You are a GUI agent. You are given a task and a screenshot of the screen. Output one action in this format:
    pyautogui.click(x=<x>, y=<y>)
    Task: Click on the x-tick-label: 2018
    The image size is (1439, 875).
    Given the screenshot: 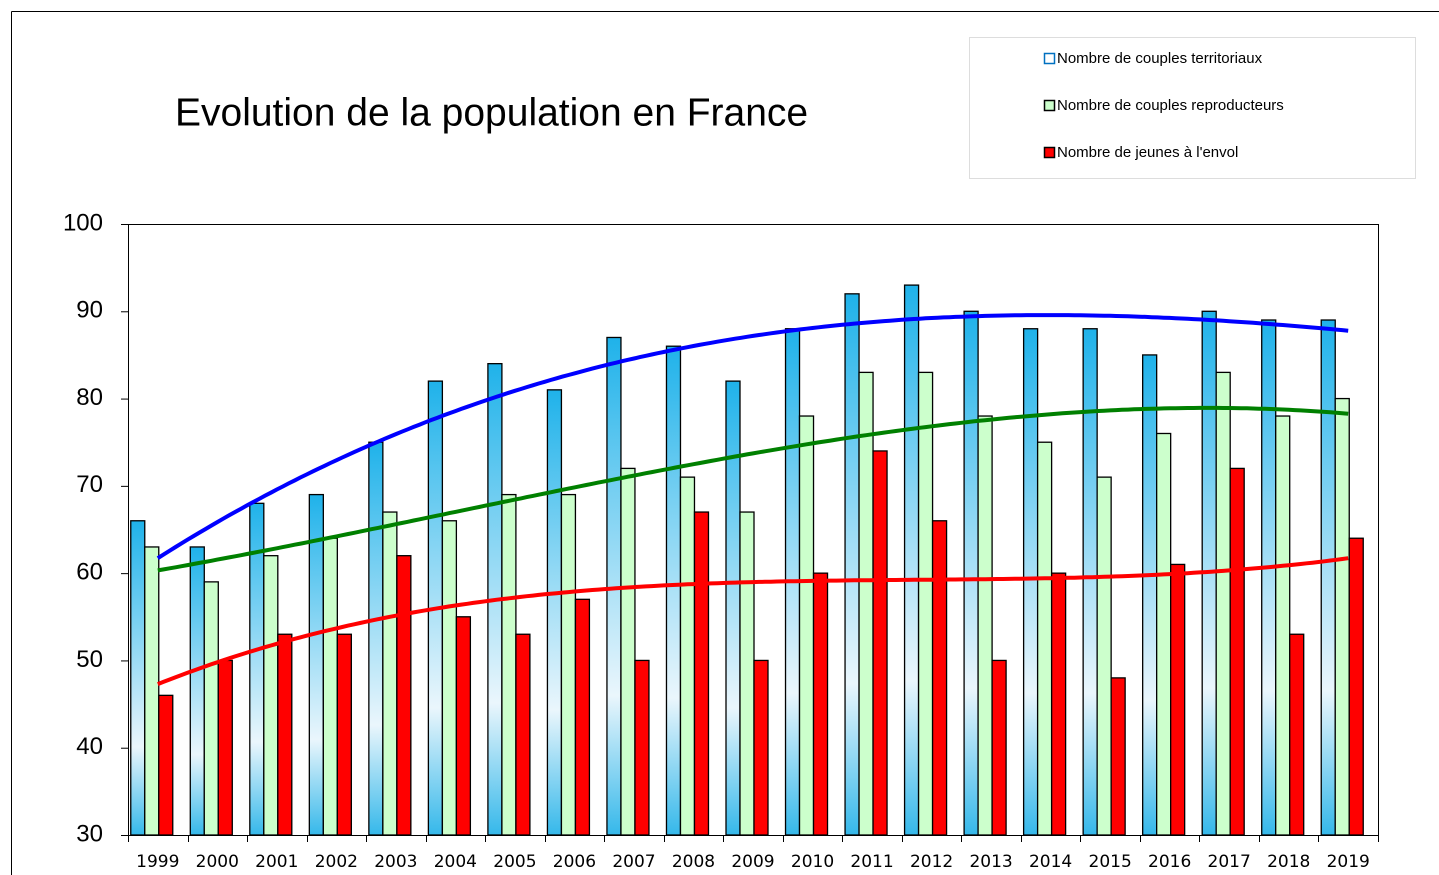 What is the action you would take?
    pyautogui.click(x=1288, y=862)
    